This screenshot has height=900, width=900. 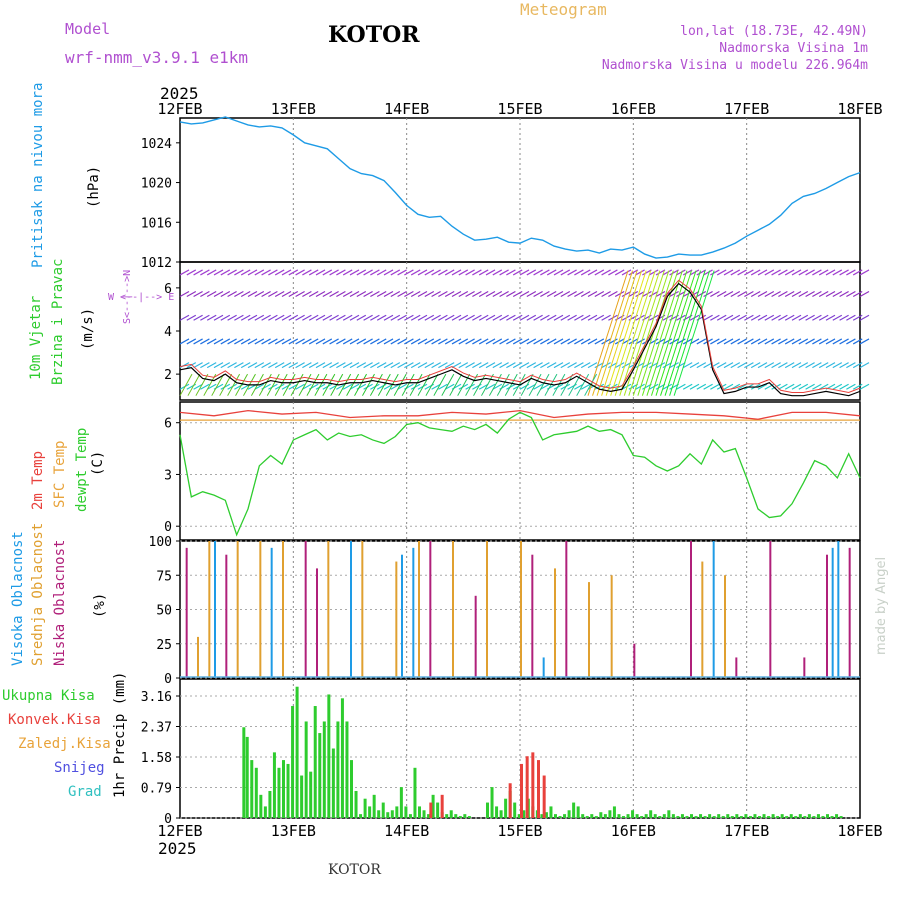 I want to click on x-tick-label-top: 15FEB, so click(x=519, y=109).